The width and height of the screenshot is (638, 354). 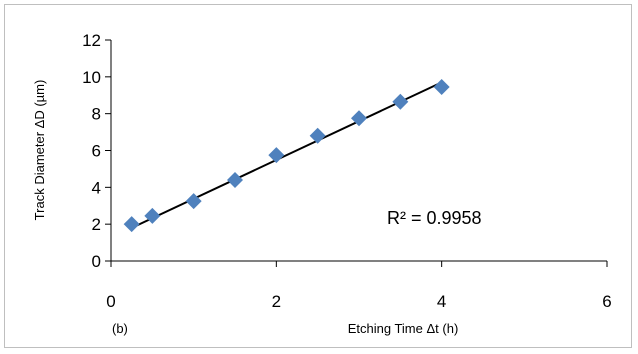 What do you see at coordinates (403, 328) in the screenshot?
I see `x-axis-title: Etching Time Δt (h)` at bounding box center [403, 328].